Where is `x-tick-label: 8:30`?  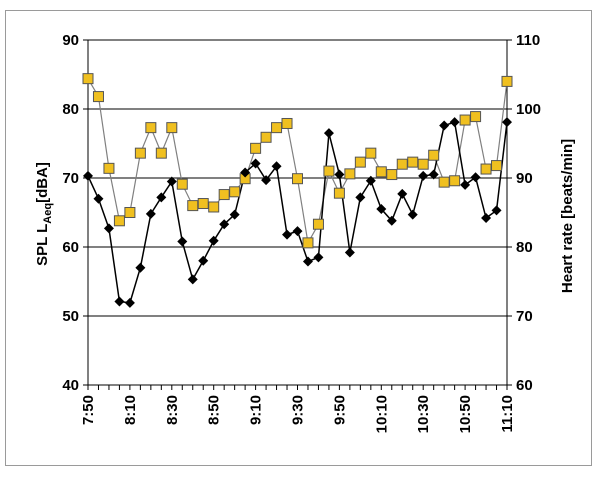 x-tick-label: 8:30 is located at coordinates (172, 410).